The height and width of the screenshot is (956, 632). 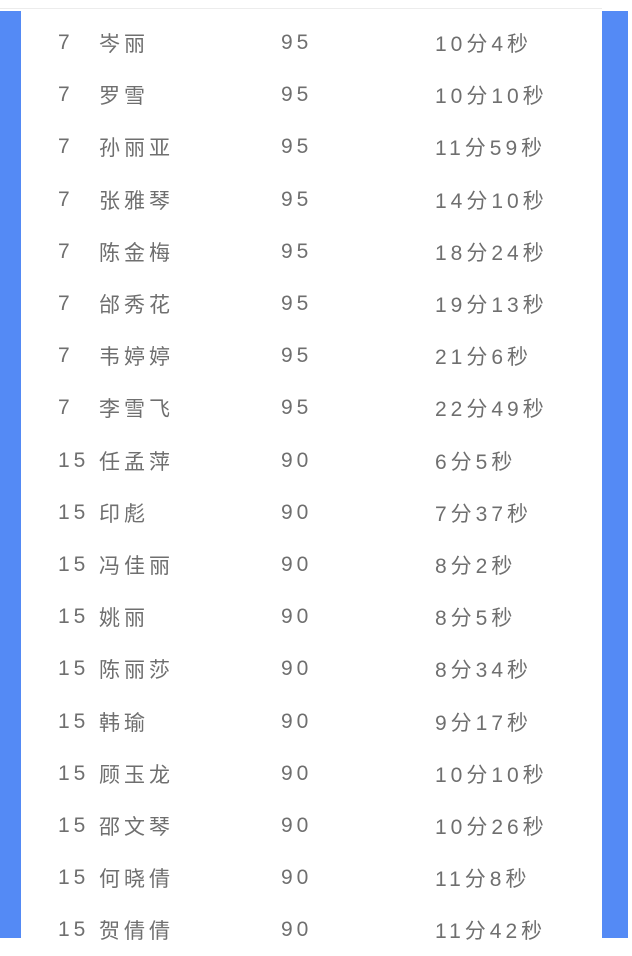 What do you see at coordinates (136, 775) in the screenshot?
I see `name-cell: 顾玉龙` at bounding box center [136, 775].